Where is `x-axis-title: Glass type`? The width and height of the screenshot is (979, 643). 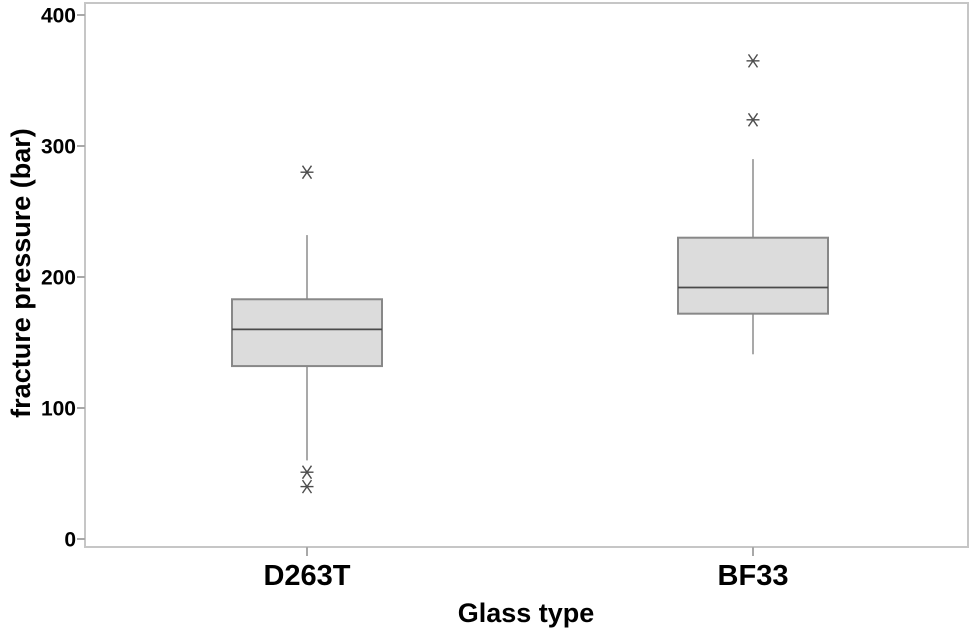
x-axis-title: Glass type is located at coordinates (526, 613).